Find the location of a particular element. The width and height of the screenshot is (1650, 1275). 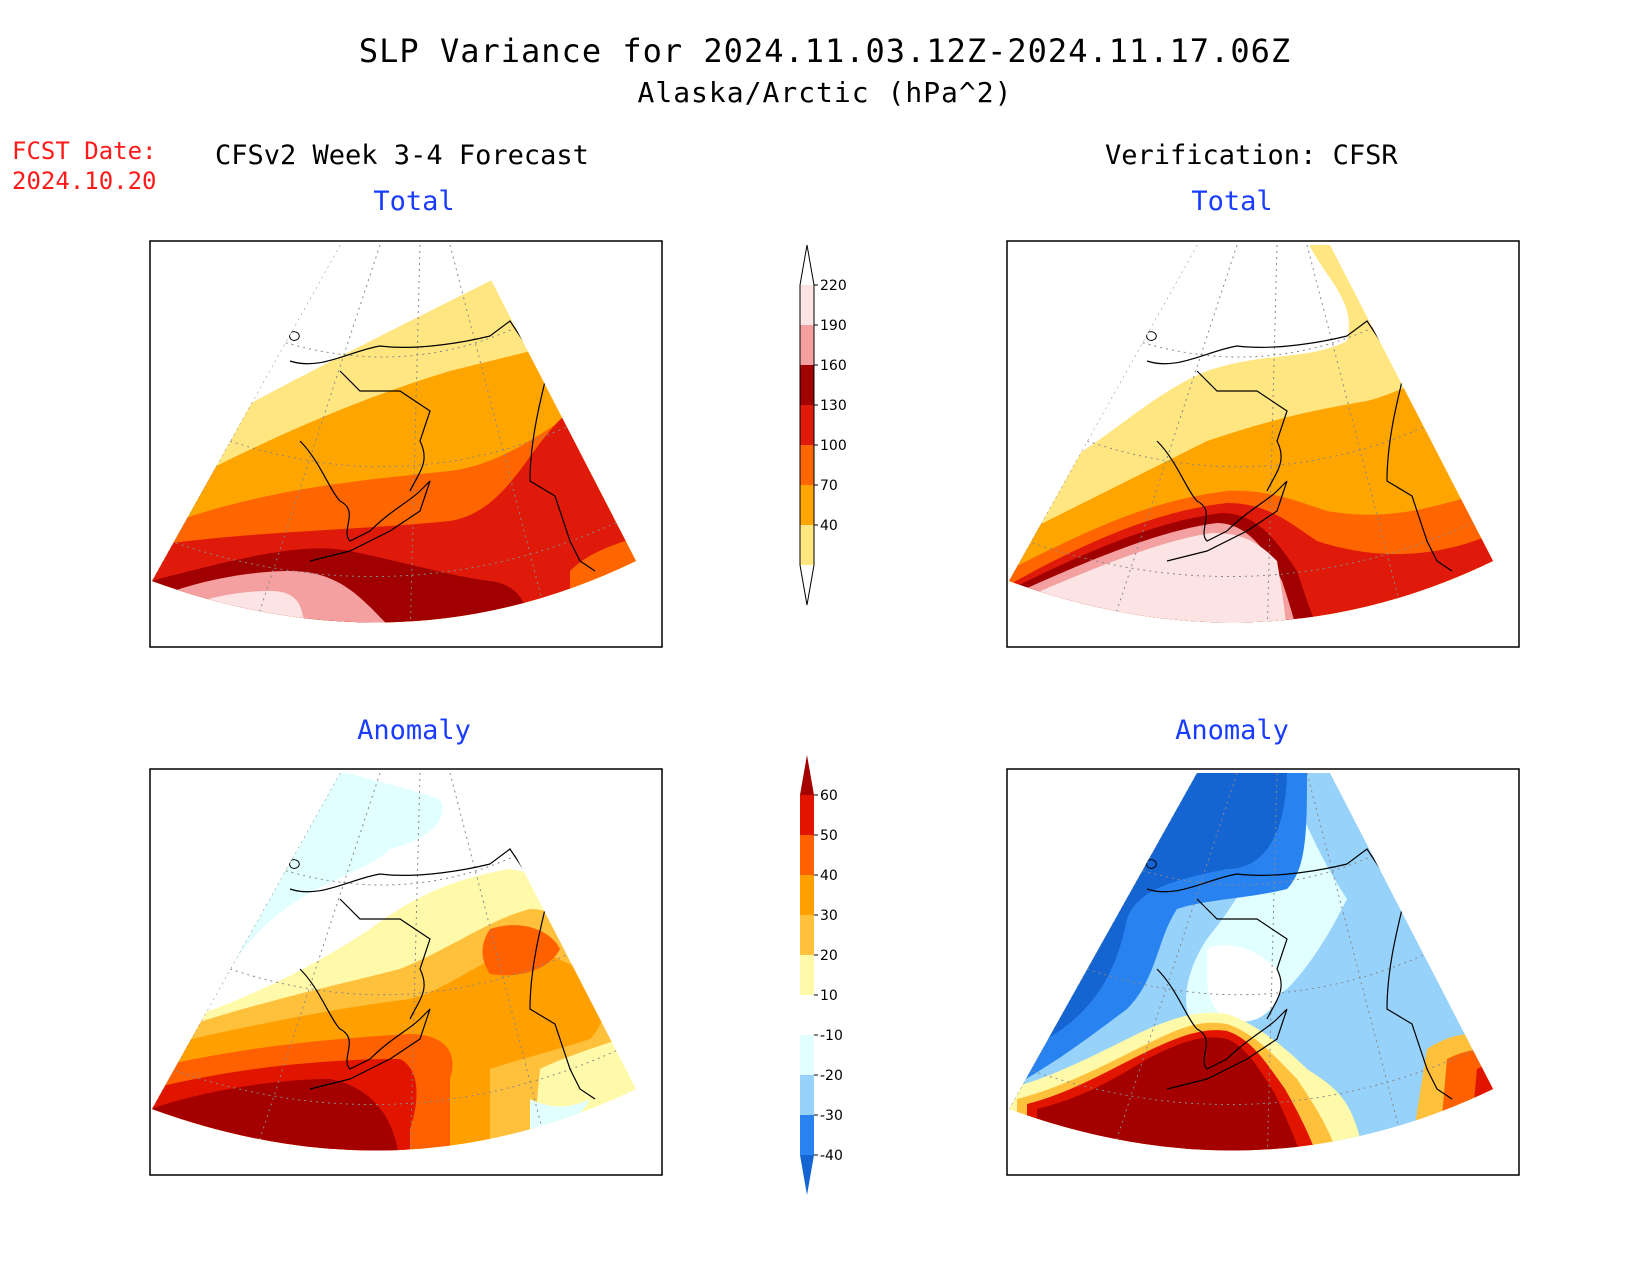

colorbar-anomaly-label: 10 is located at coordinates (829, 996).